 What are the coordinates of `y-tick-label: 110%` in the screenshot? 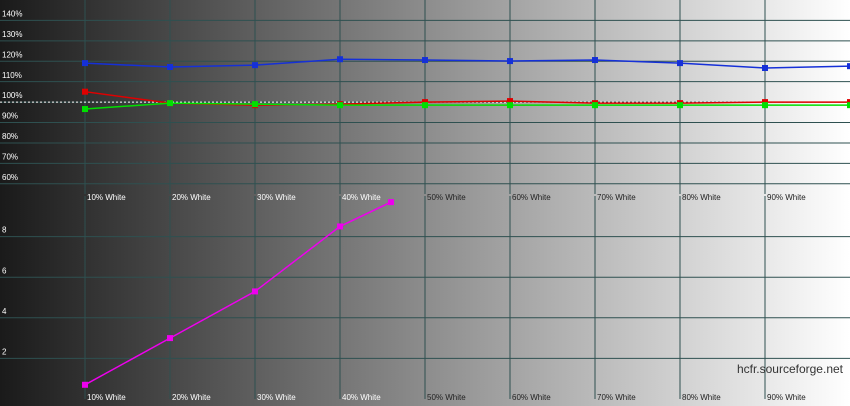 It's located at (12, 75).